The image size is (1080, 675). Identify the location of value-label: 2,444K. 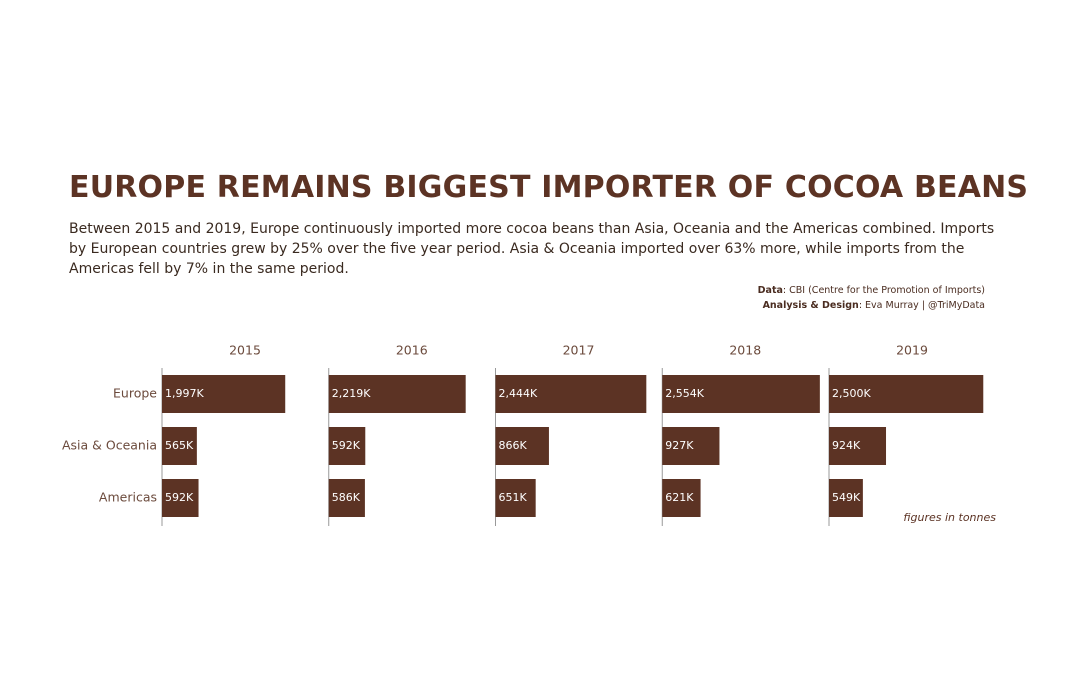
(518, 393).